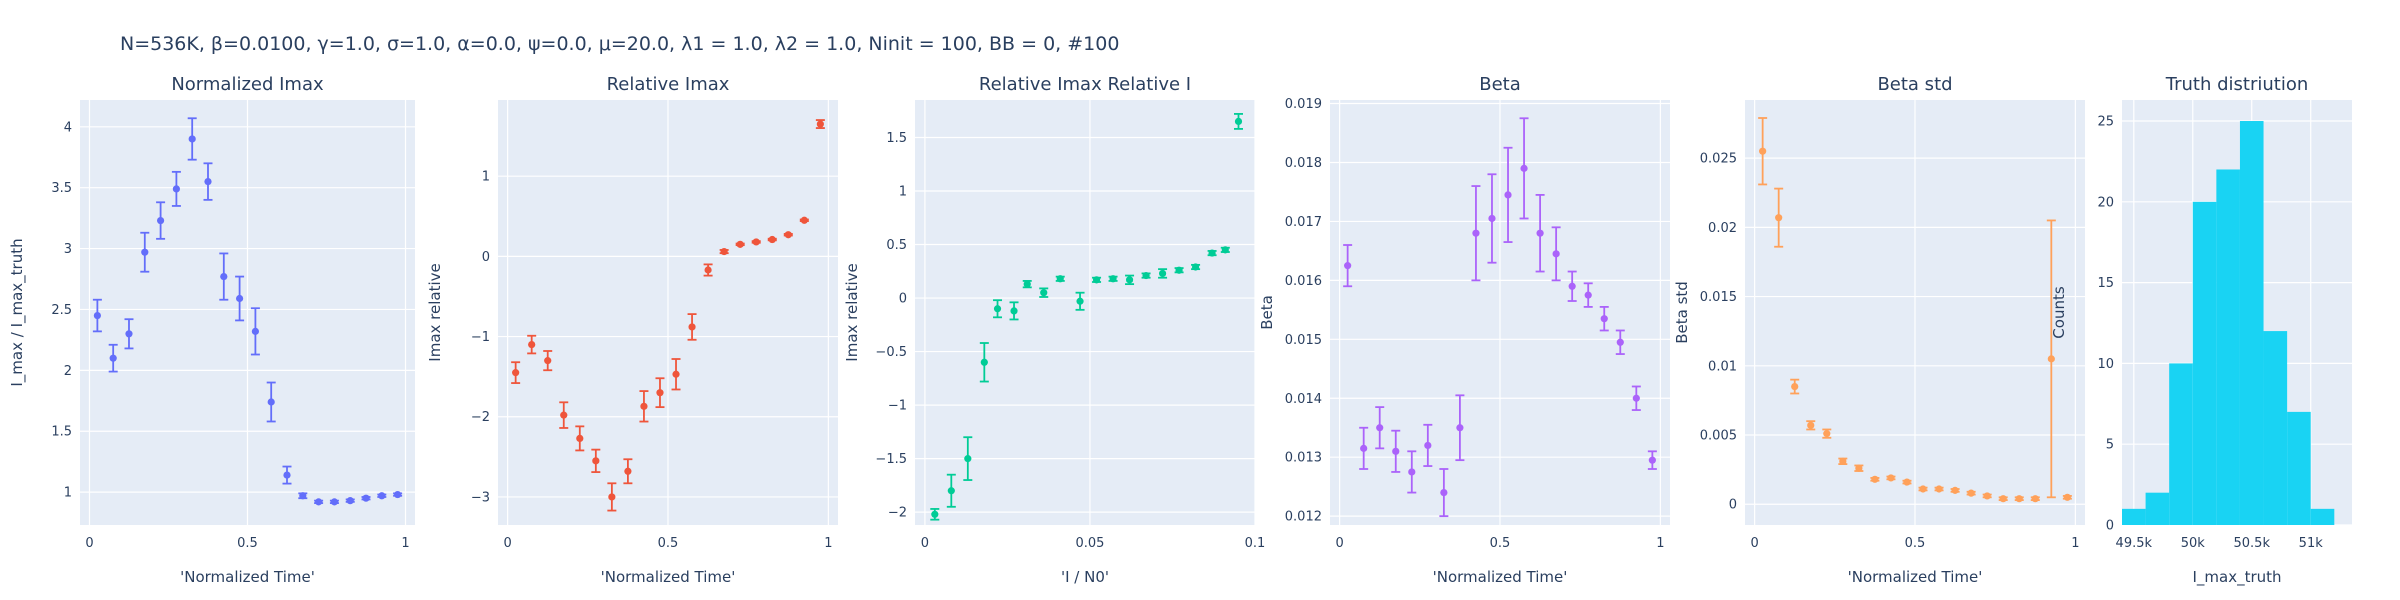 This screenshot has width=2400, height=600. What do you see at coordinates (405, 543) in the screenshot?
I see `normalized-imax-xtick-label: 1` at bounding box center [405, 543].